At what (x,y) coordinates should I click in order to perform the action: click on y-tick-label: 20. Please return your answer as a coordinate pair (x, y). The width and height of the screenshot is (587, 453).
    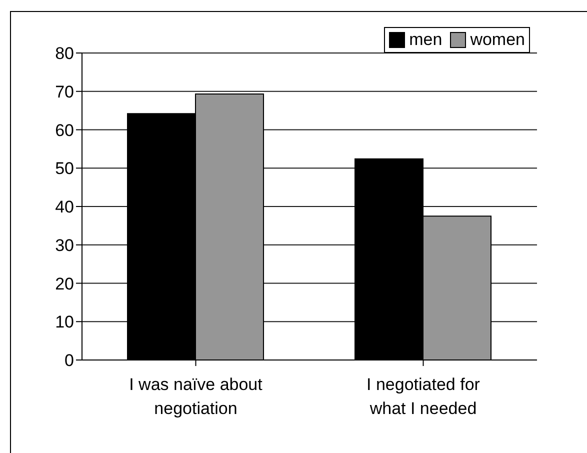
    Looking at the image, I should click on (64, 284).